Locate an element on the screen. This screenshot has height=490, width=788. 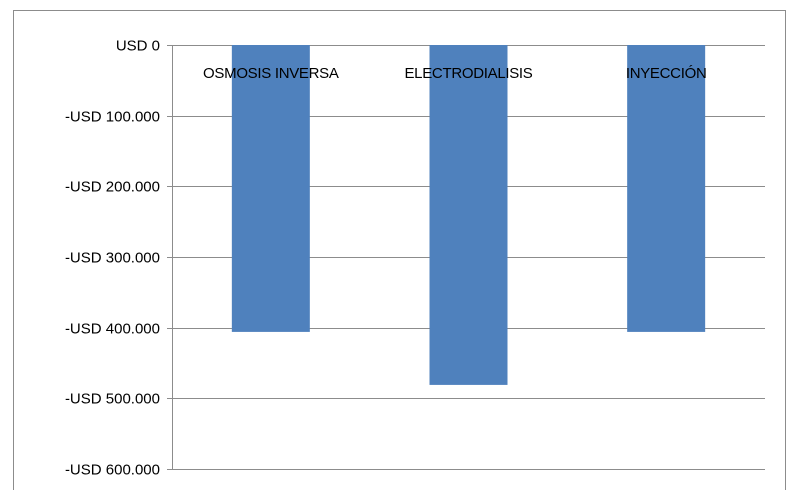
category-label: OSMOSIS INVERSA is located at coordinates (271, 73).